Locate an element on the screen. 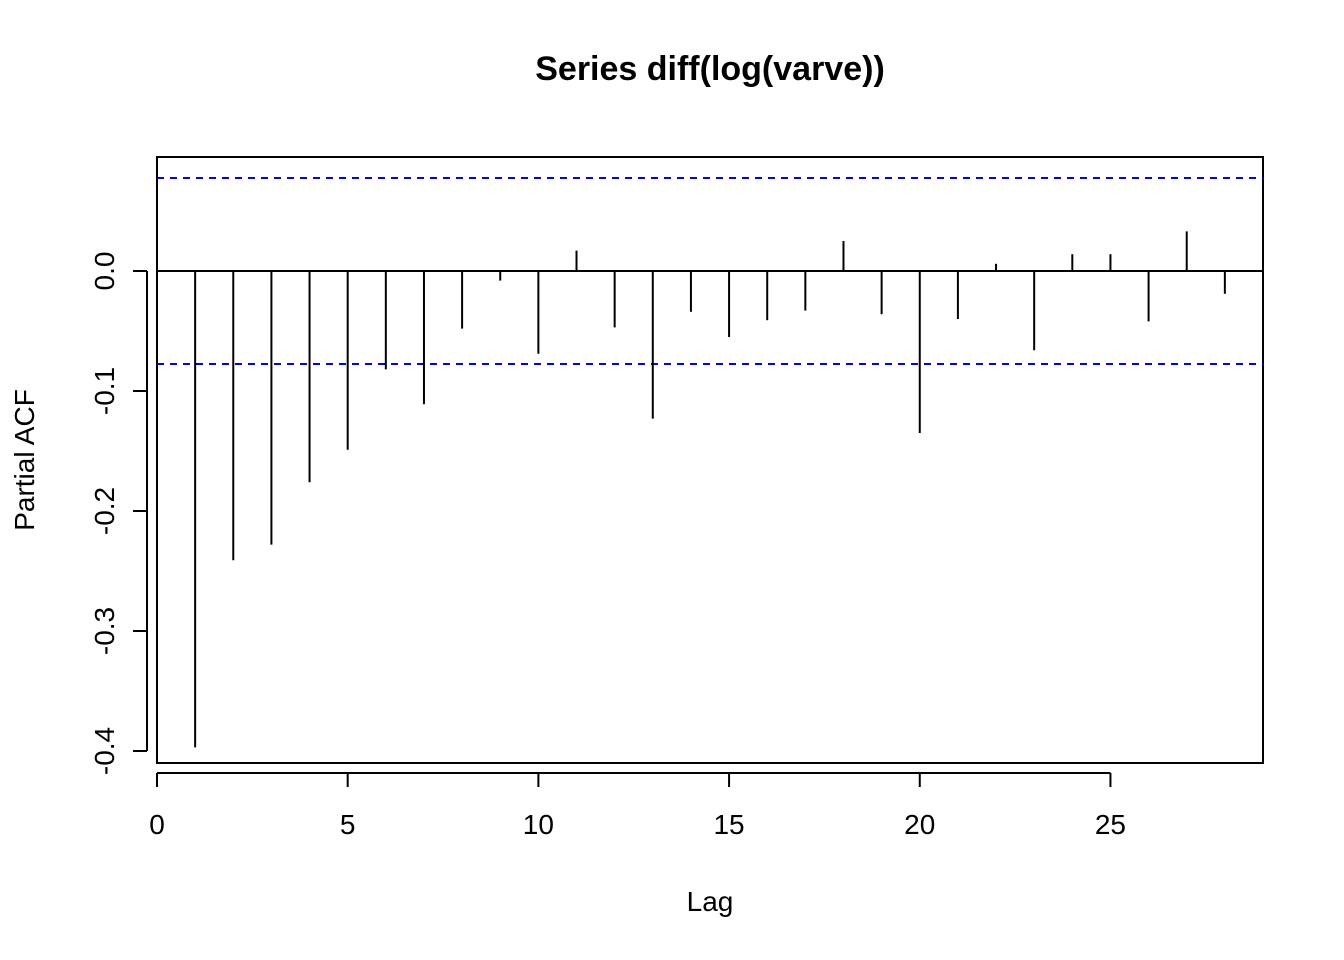 Image resolution: width=1344 pixels, height=960 pixels. chart-title: Series diff(log(varve)) is located at coordinates (710, 69).